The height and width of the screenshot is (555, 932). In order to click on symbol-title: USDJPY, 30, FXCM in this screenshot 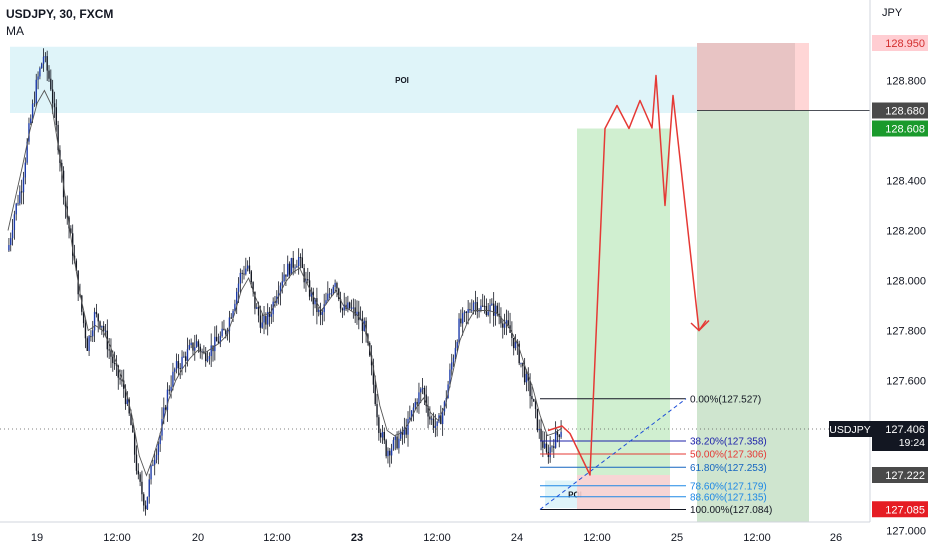, I will do `click(60, 14)`.